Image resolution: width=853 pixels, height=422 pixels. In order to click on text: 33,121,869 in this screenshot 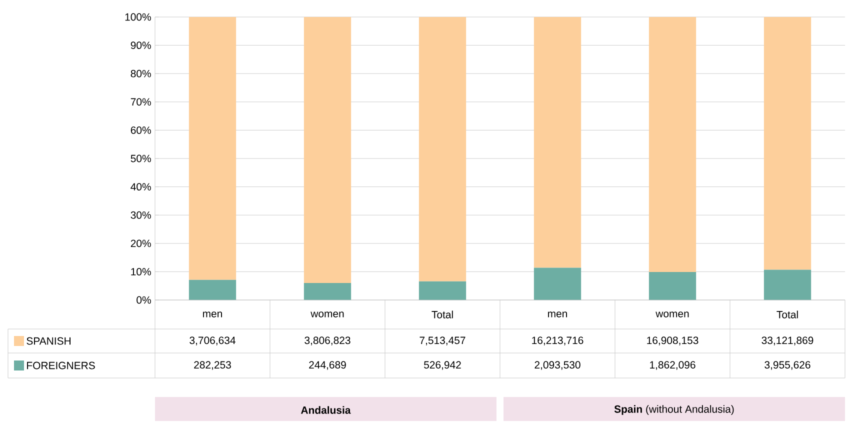, I will do `click(788, 341)`.